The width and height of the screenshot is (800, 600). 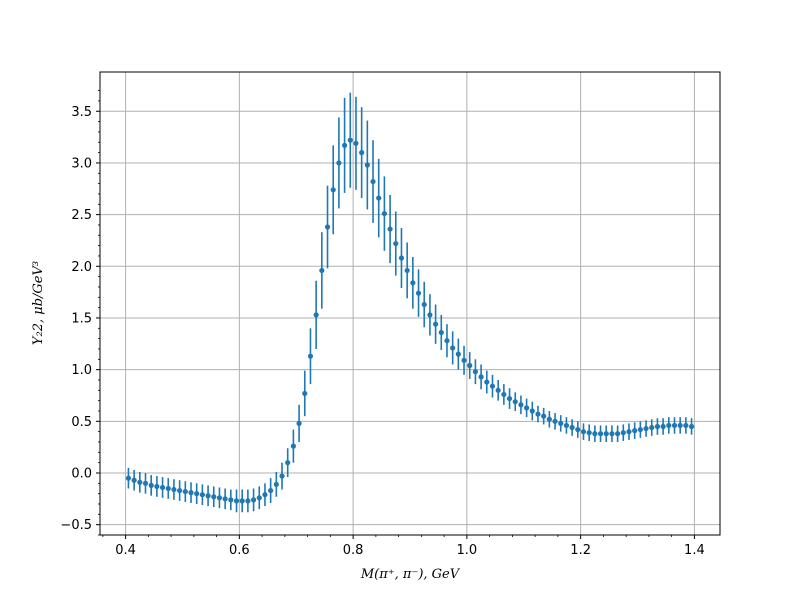 What do you see at coordinates (81, 215) in the screenshot?
I see `y-tick-label: 2.5` at bounding box center [81, 215].